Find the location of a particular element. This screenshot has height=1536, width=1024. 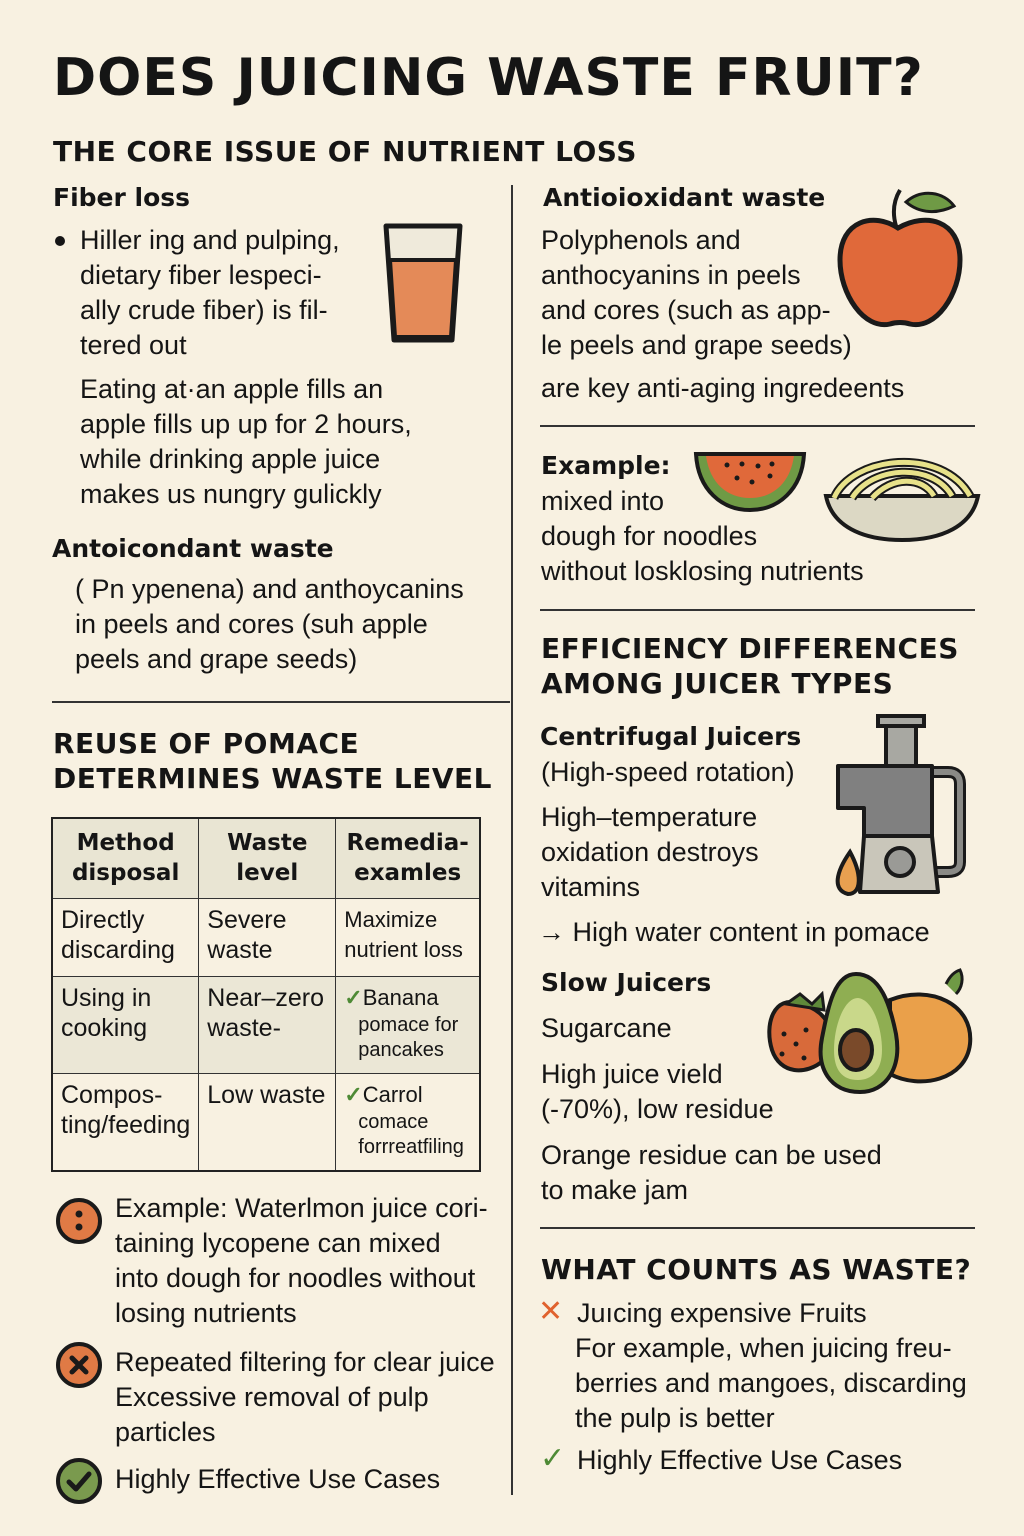

text-line: losing nutrients is located at coordinates (206, 1313).